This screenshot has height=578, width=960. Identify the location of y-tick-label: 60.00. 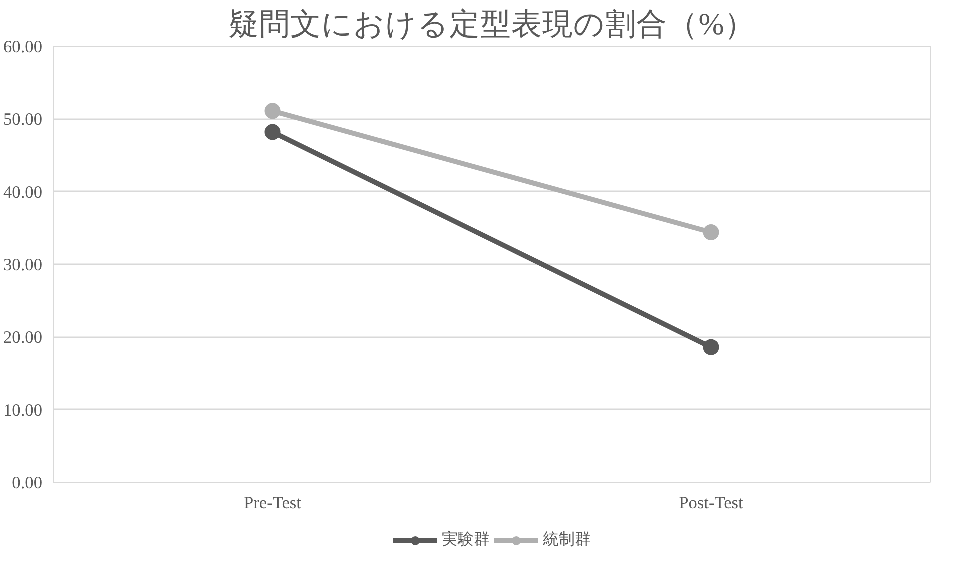
(23, 47).